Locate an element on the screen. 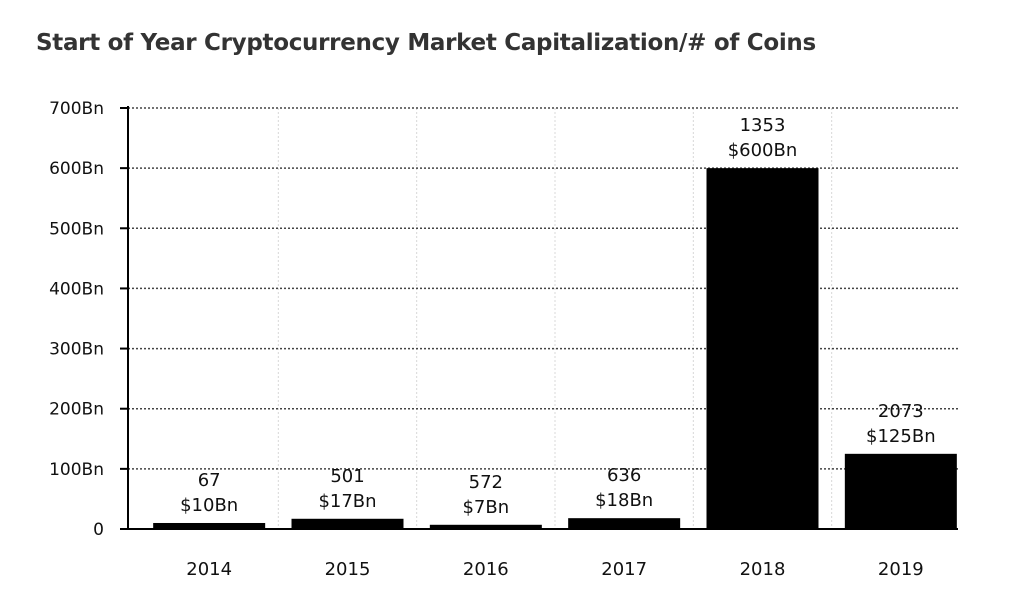 This screenshot has height=600, width=1024. bar-2018 is located at coordinates (762, 348).